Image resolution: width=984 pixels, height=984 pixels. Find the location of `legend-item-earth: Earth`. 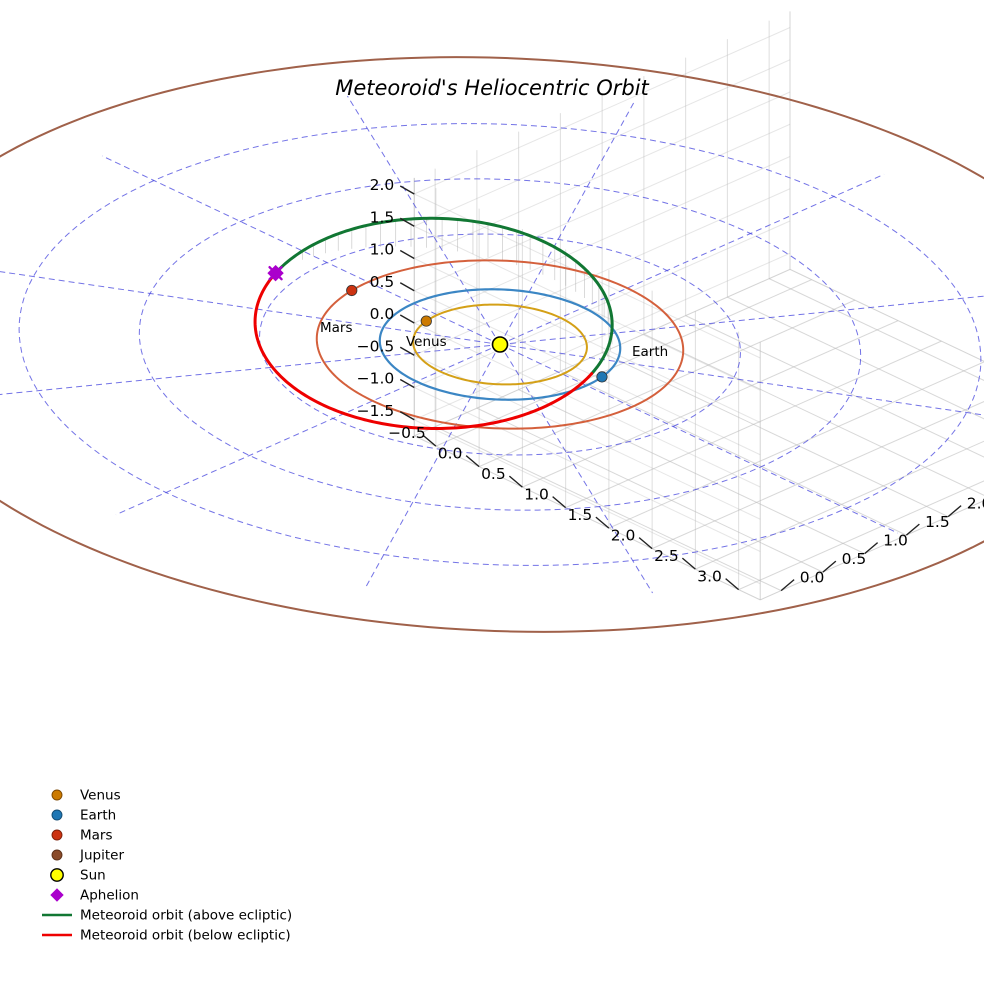

legend-item-earth: Earth is located at coordinates (83, 816).